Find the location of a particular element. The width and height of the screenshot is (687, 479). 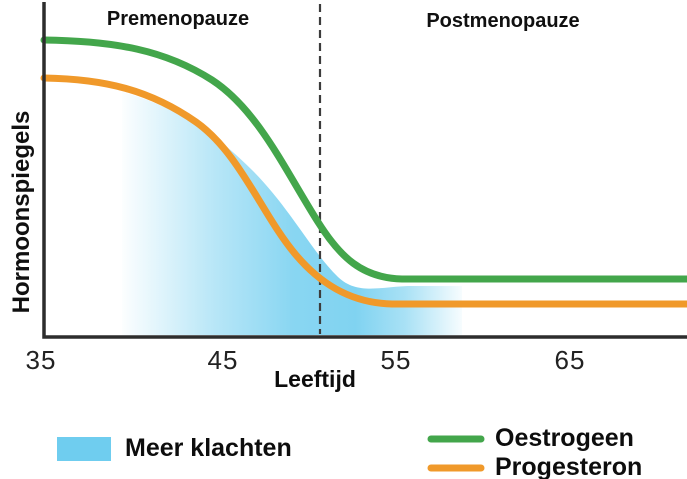

meer-klachten-swatch-icon is located at coordinates (84, 448).